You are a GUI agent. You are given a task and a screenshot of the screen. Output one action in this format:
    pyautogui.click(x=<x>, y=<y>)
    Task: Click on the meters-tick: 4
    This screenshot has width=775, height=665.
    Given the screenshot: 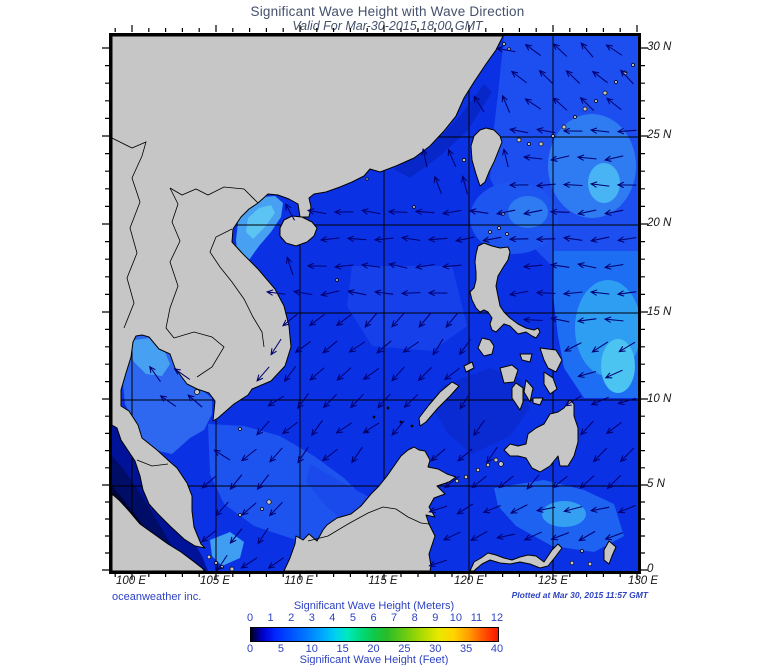 What is the action you would take?
    pyautogui.click(x=332, y=618)
    